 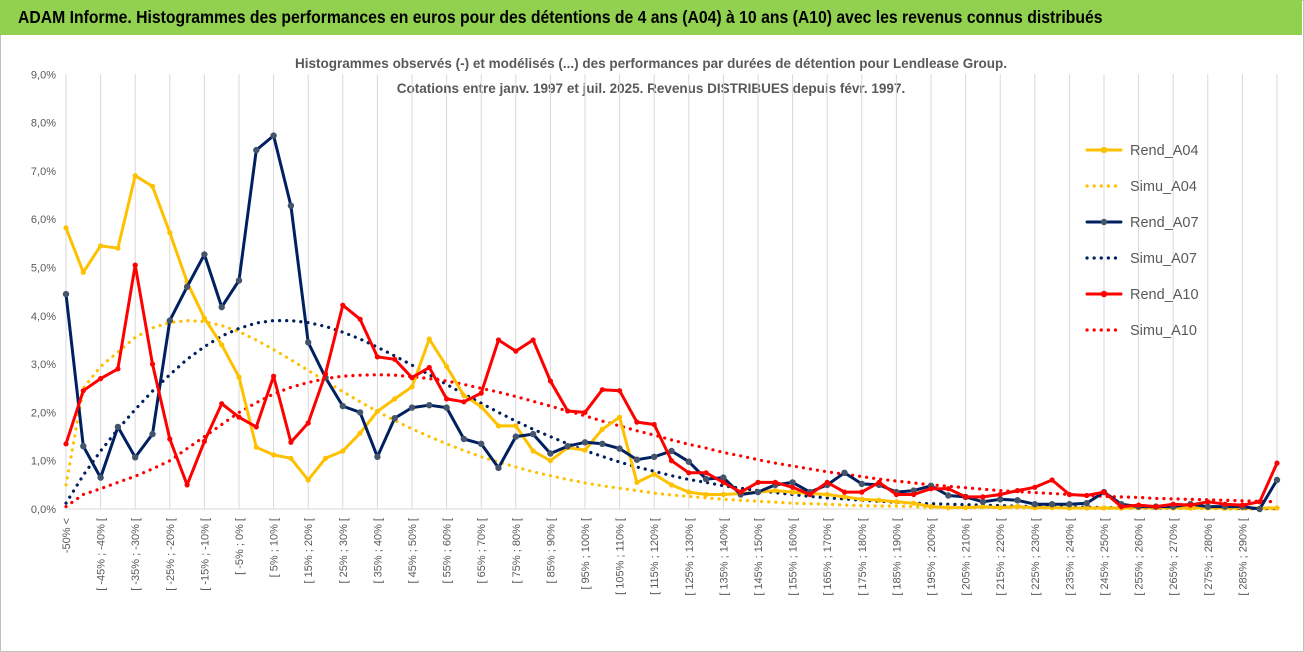 What do you see at coordinates (43, 317) in the screenshot?
I see `y-tick-label: 4,0%` at bounding box center [43, 317].